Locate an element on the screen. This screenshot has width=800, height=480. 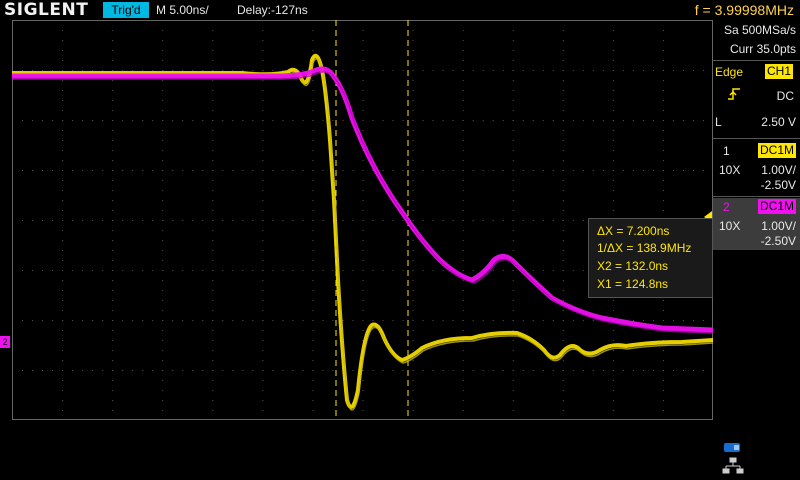
timebase-readout: M 5.00ns/ is located at coordinates (182, 10).